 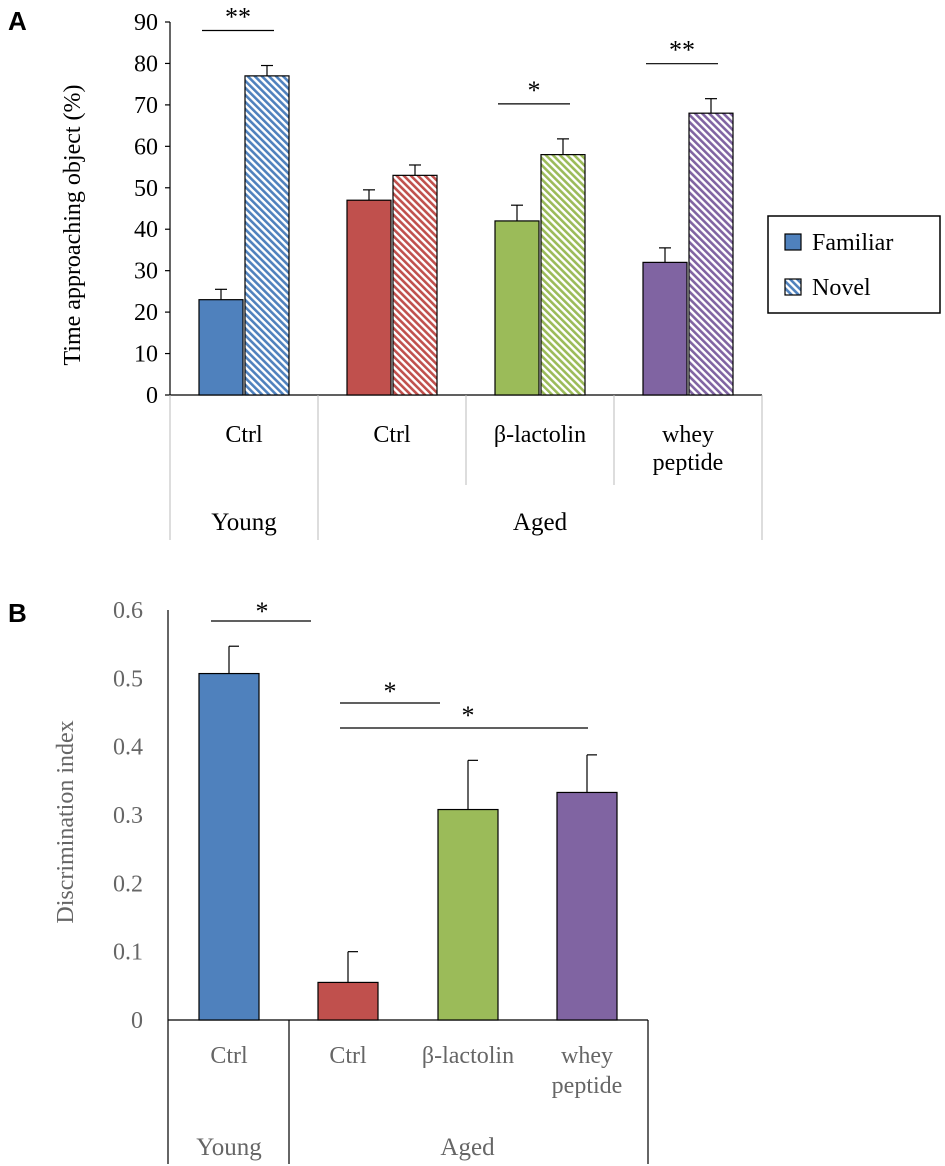 What do you see at coordinates (688, 463) in the screenshot?
I see `chart-a-category-label: peptide` at bounding box center [688, 463].